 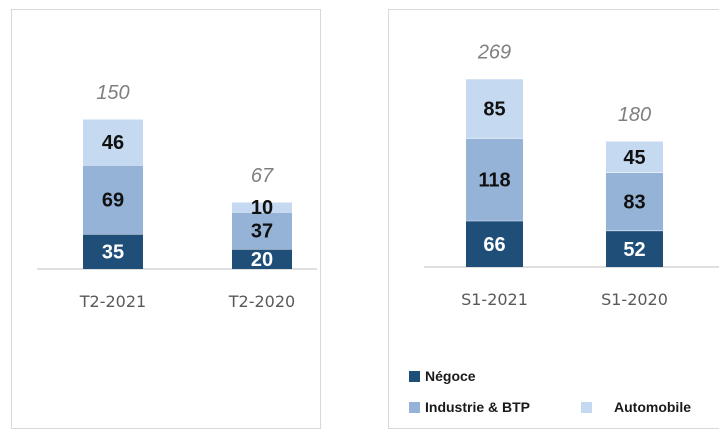 I want to click on tick-label-s1-2021: S1-2021, so click(x=494, y=299).